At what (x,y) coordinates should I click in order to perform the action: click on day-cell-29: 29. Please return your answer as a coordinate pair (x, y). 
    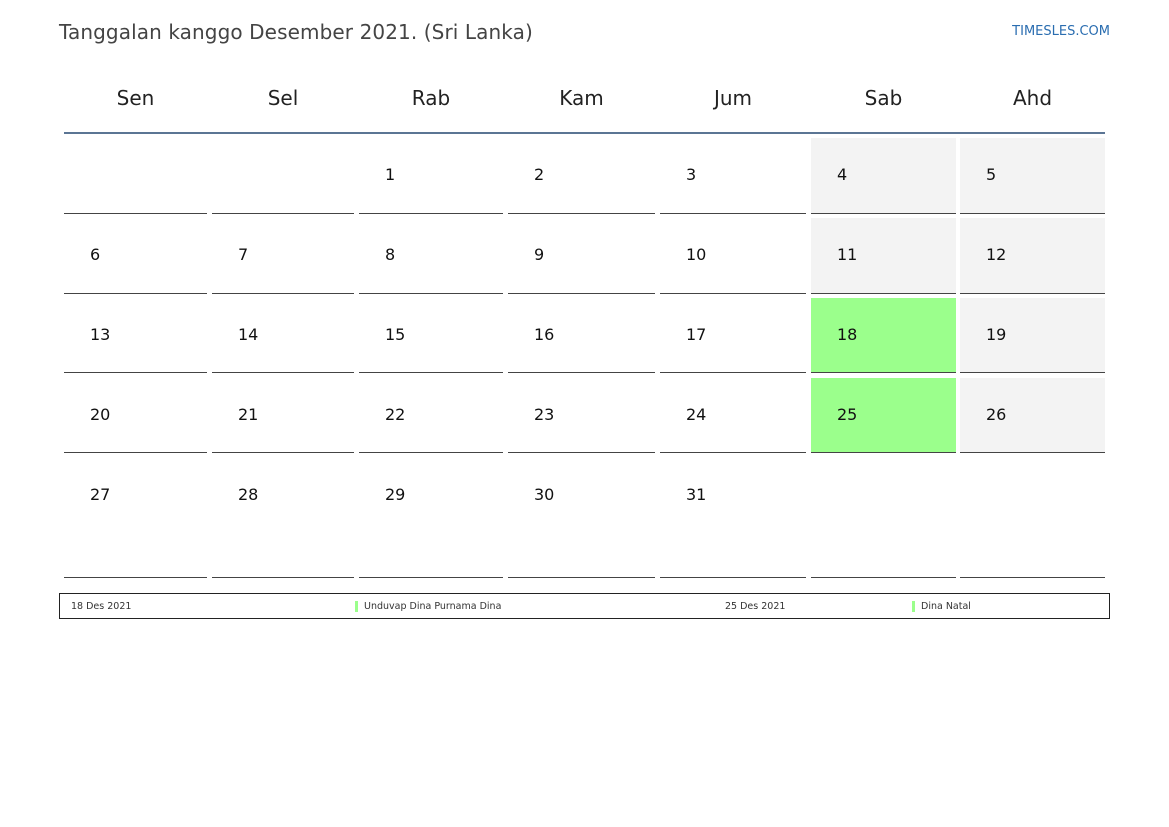
    Looking at the image, I should click on (431, 518).